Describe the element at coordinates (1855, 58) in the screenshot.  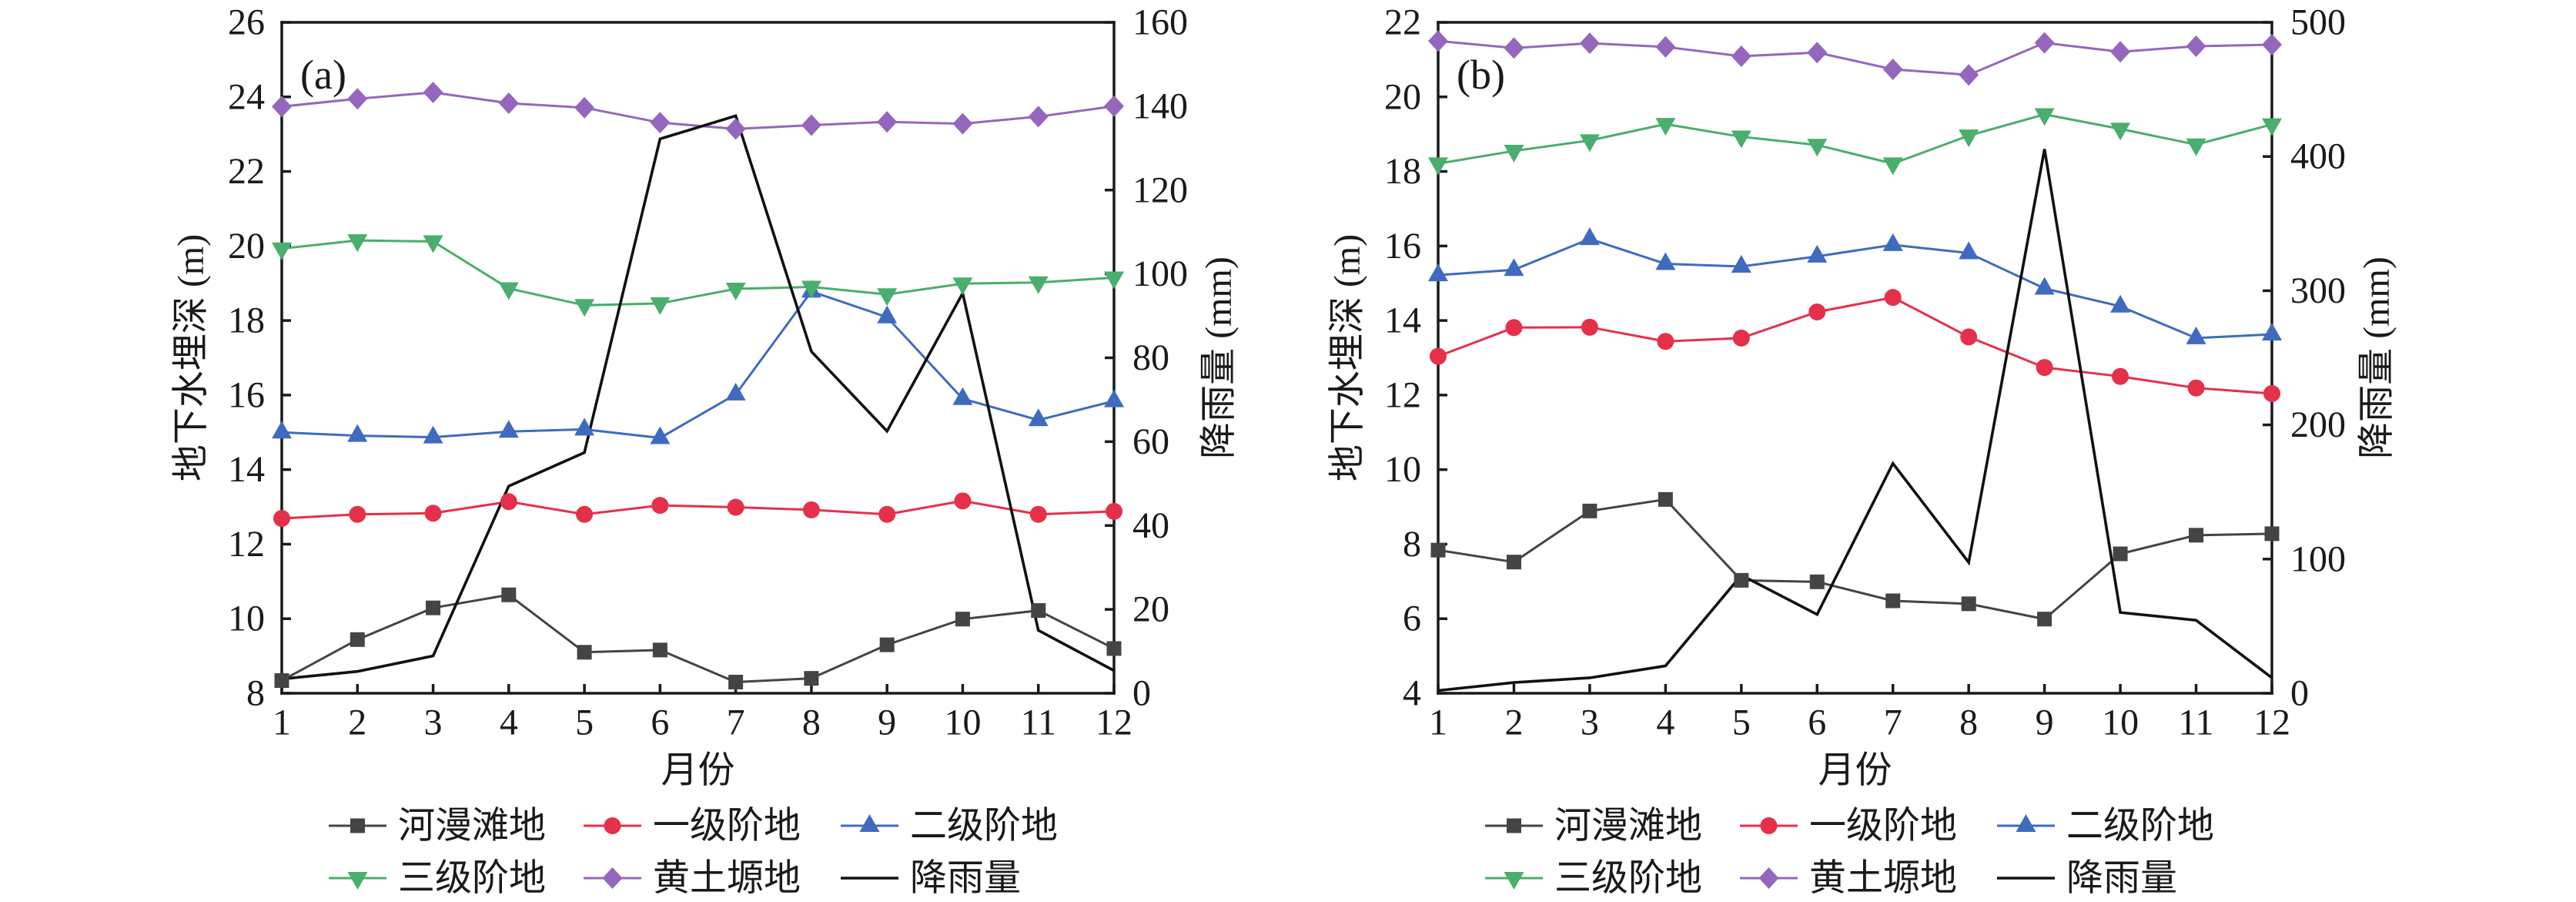
I see `series-line-loess-tableland` at that location.